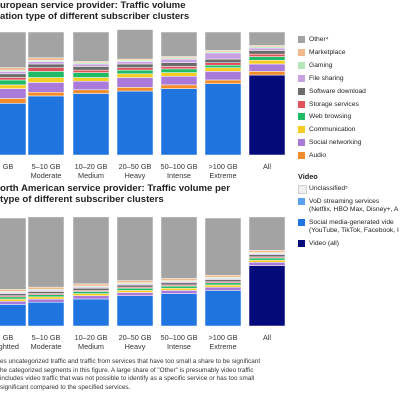 The height and width of the screenshot is (400, 400). Describe the element at coordinates (330, 117) in the screenshot. I see `legend-label-line: Web browsing` at that location.